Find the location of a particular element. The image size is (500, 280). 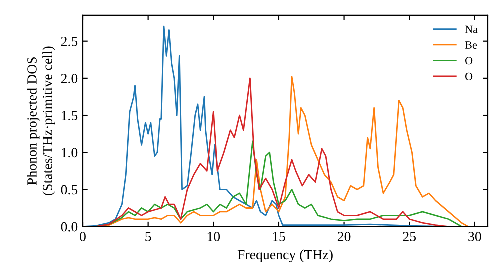

x-tick-label: 0 is located at coordinates (83, 237).